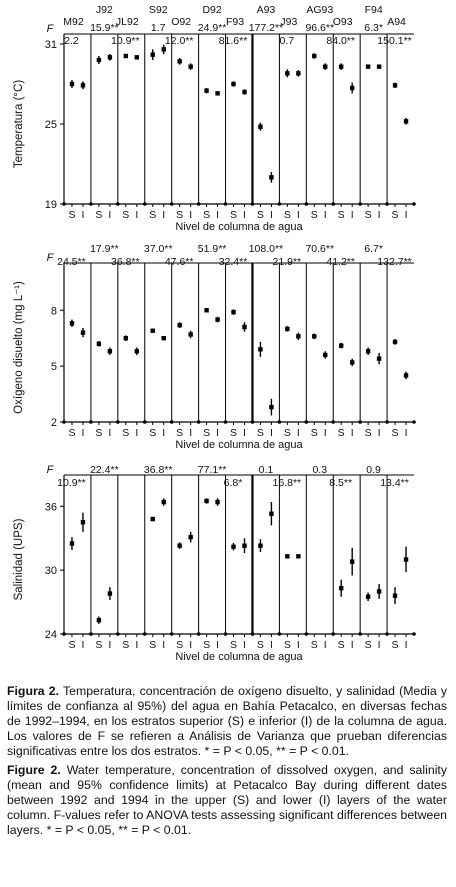 The height and width of the screenshot is (887, 456). Describe the element at coordinates (179, 41) in the screenshot. I see `f-value: 12.0**` at that location.